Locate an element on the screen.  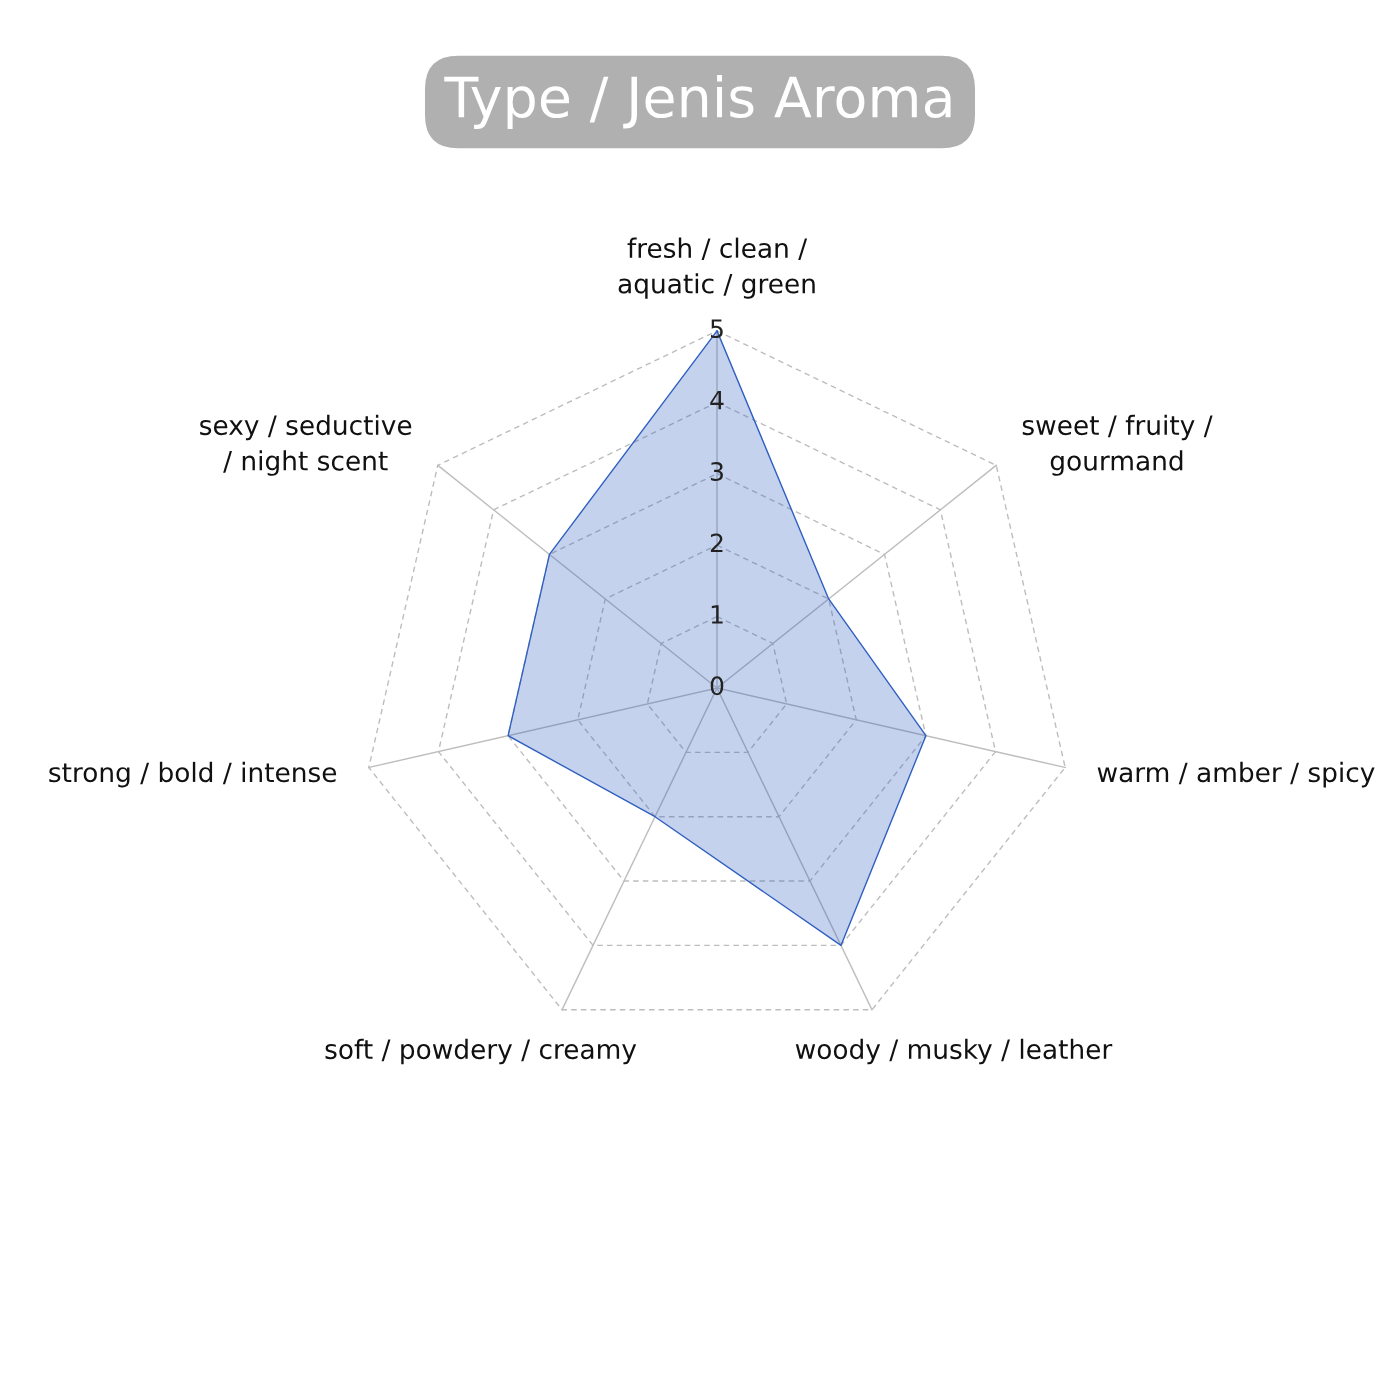
y-tick-label: 1 is located at coordinates (717, 614).